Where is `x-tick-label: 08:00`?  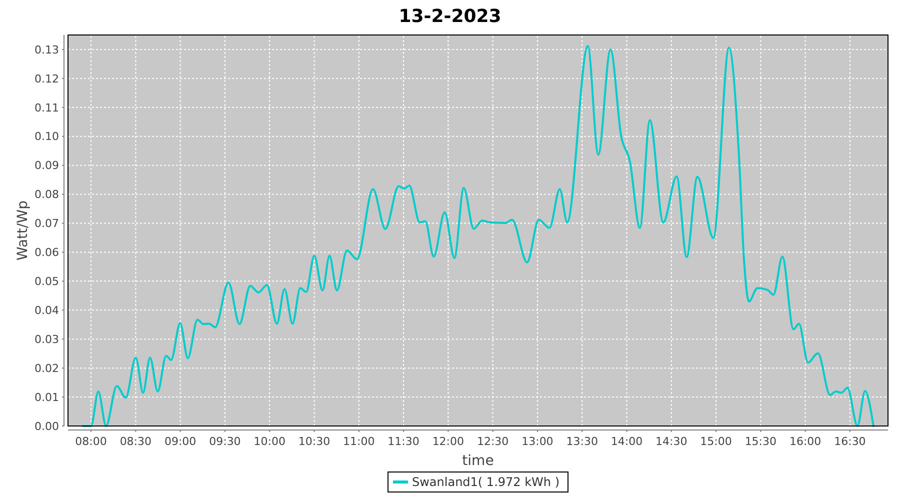 x-tick-label: 08:00 is located at coordinates (91, 441).